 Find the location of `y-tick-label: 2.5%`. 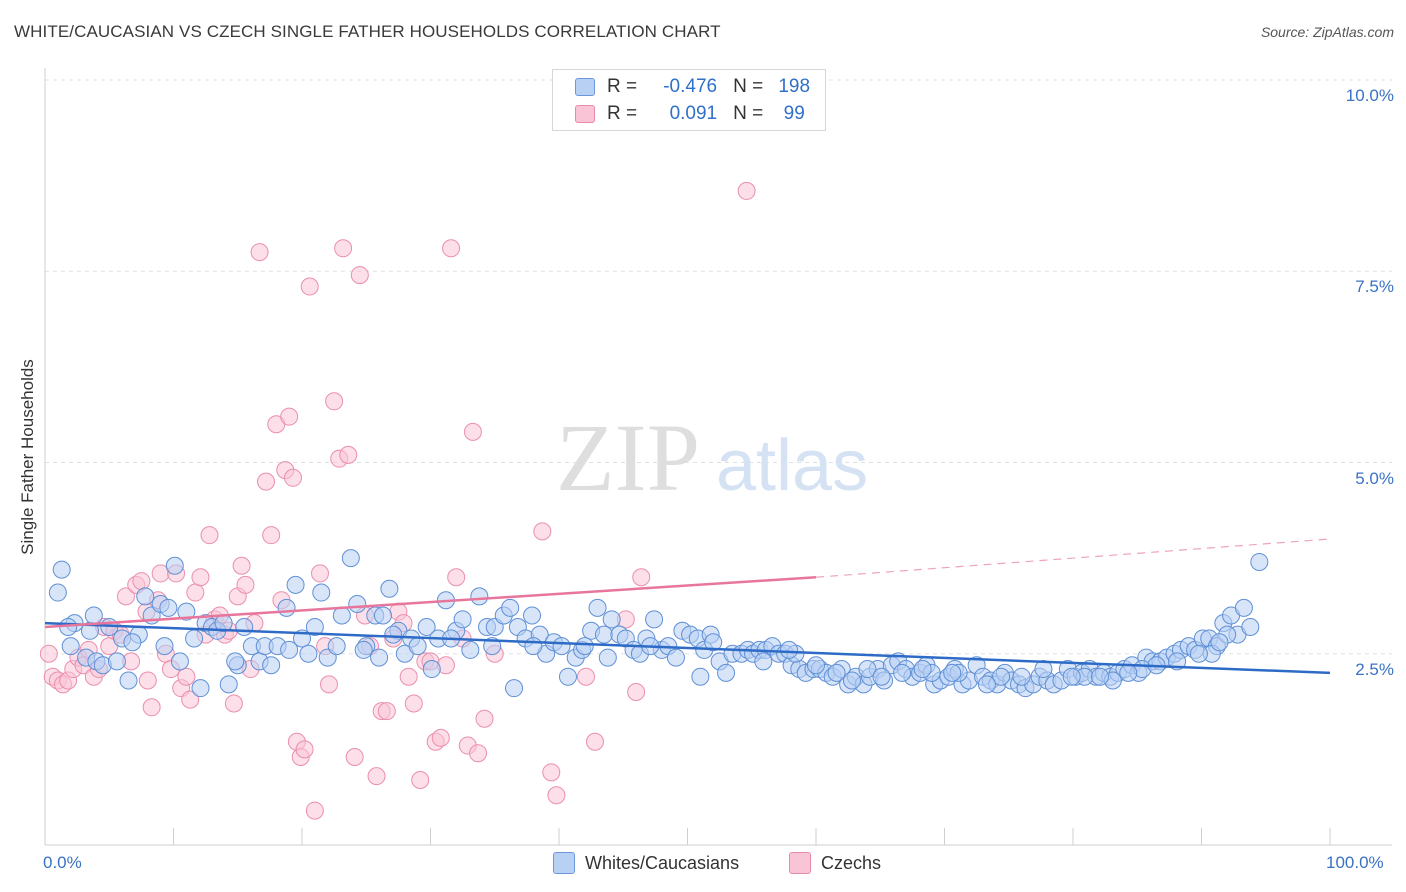

y-tick-label: 2.5% is located at coordinates (1374, 669).